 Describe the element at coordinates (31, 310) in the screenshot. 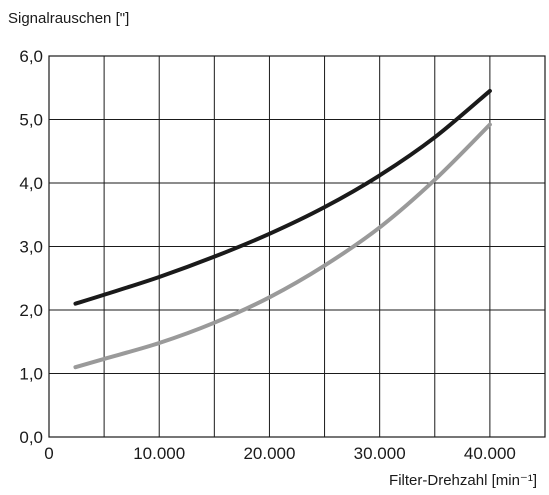

I see `y-tick-label: 2,0` at that location.